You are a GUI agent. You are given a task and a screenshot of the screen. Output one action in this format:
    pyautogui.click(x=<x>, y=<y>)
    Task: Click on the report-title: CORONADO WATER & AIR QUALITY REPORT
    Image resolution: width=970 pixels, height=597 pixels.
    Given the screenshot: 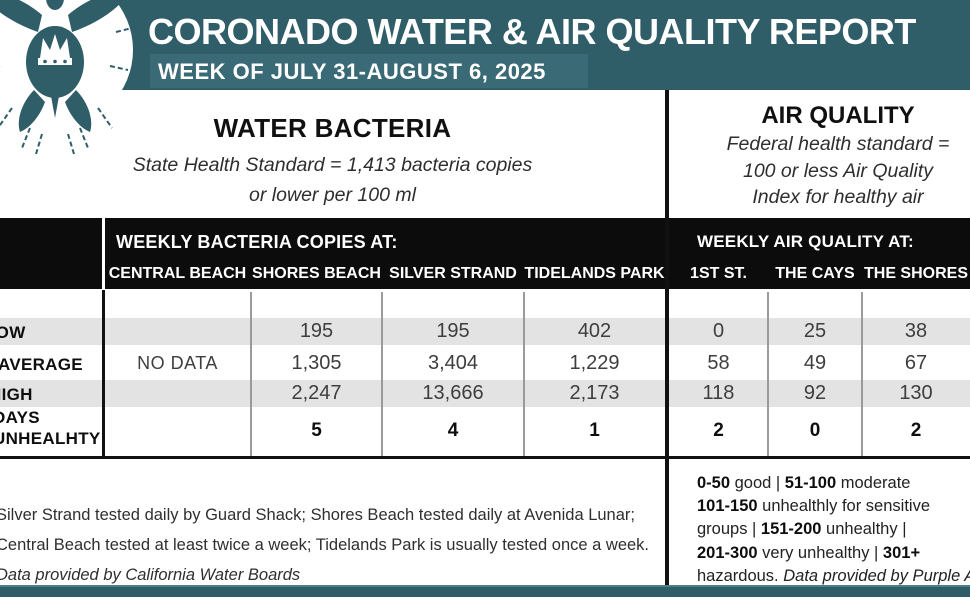 What is the action you would take?
    pyautogui.click(x=532, y=31)
    